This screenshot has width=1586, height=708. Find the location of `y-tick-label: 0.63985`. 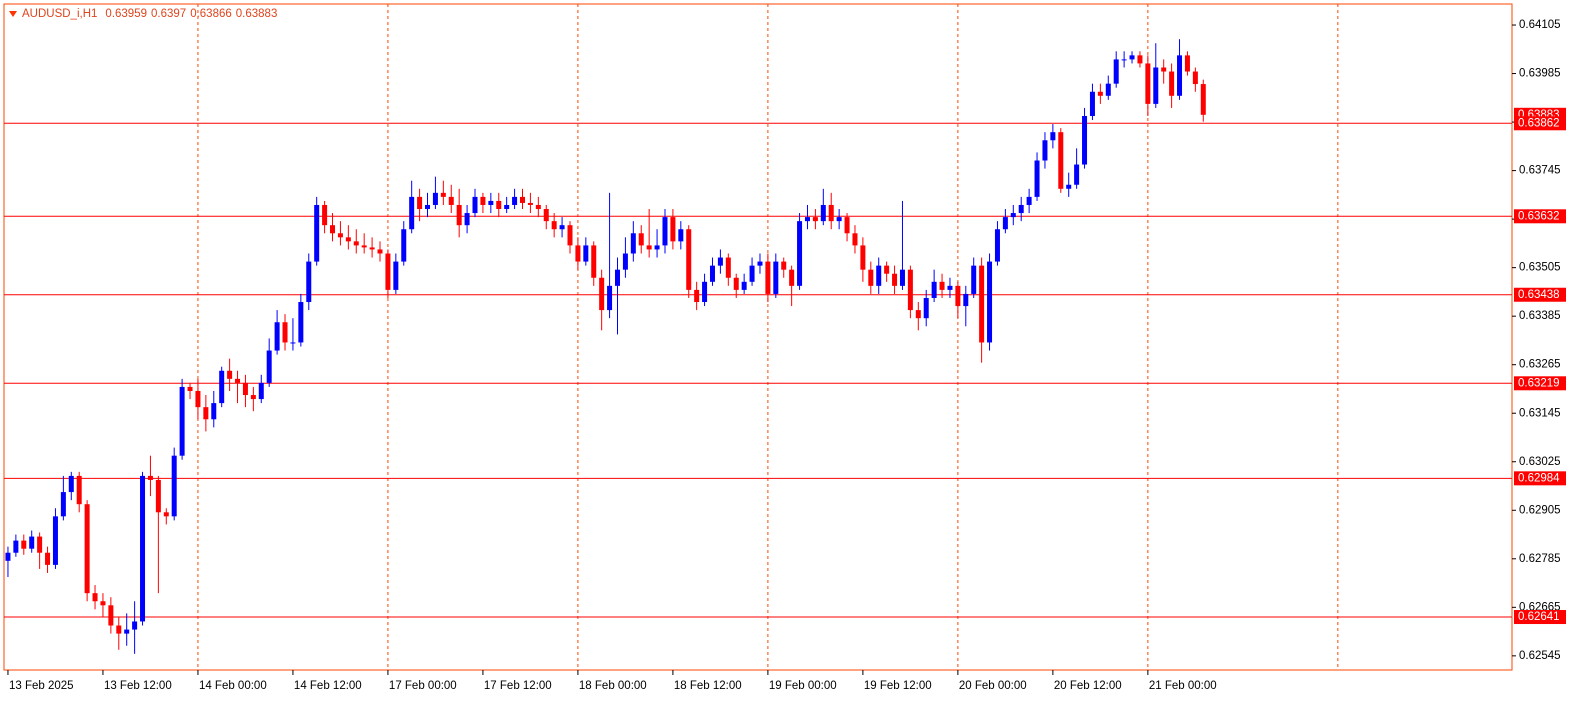

y-tick-label: 0.63985 is located at coordinates (1540, 74).